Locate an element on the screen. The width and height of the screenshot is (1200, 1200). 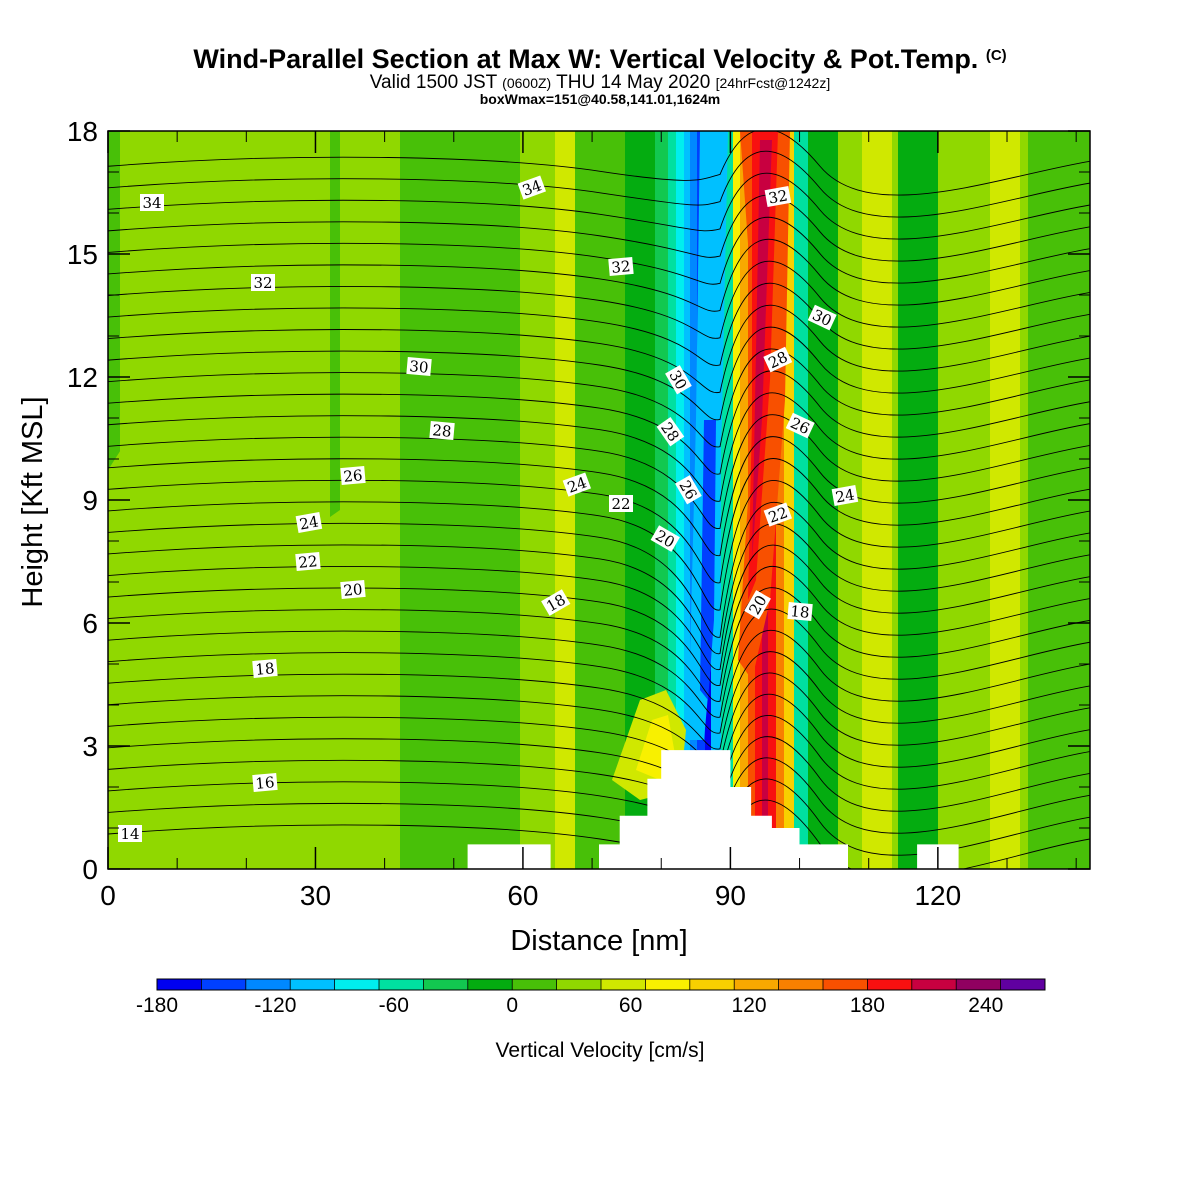
colorbar-tick-label: 0 is located at coordinates (512, 1005).